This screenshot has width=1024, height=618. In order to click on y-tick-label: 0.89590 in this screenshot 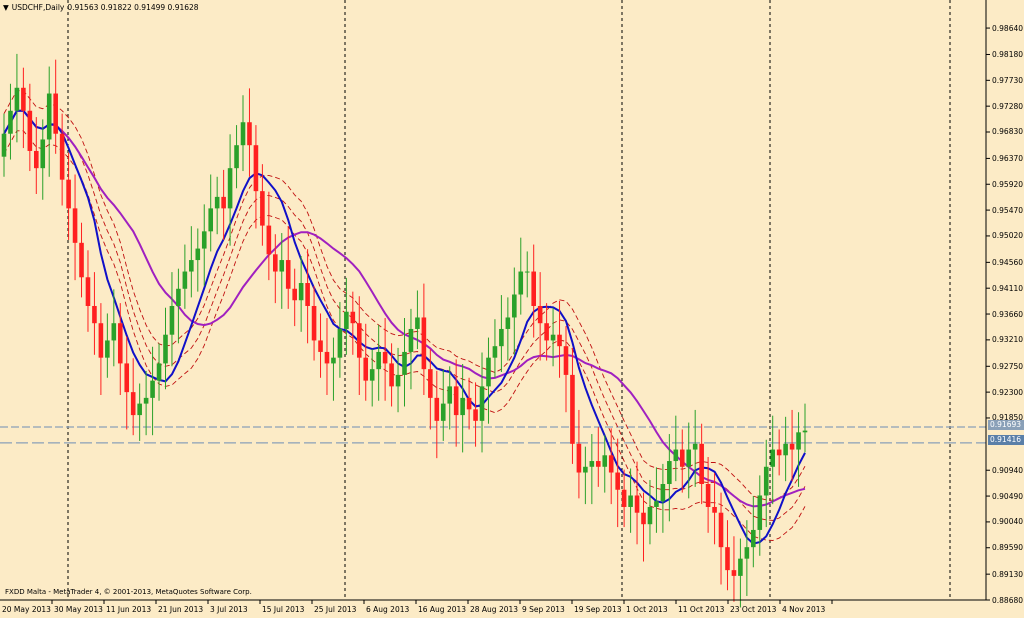, I will do `click(1008, 548)`.